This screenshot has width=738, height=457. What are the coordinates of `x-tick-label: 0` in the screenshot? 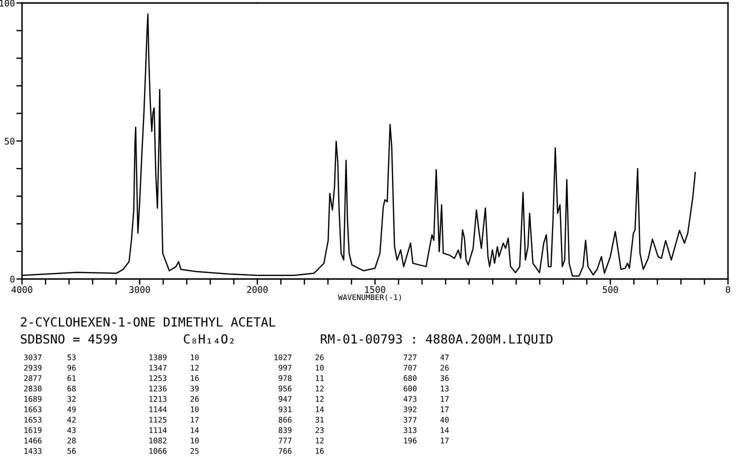 It's located at (728, 289).